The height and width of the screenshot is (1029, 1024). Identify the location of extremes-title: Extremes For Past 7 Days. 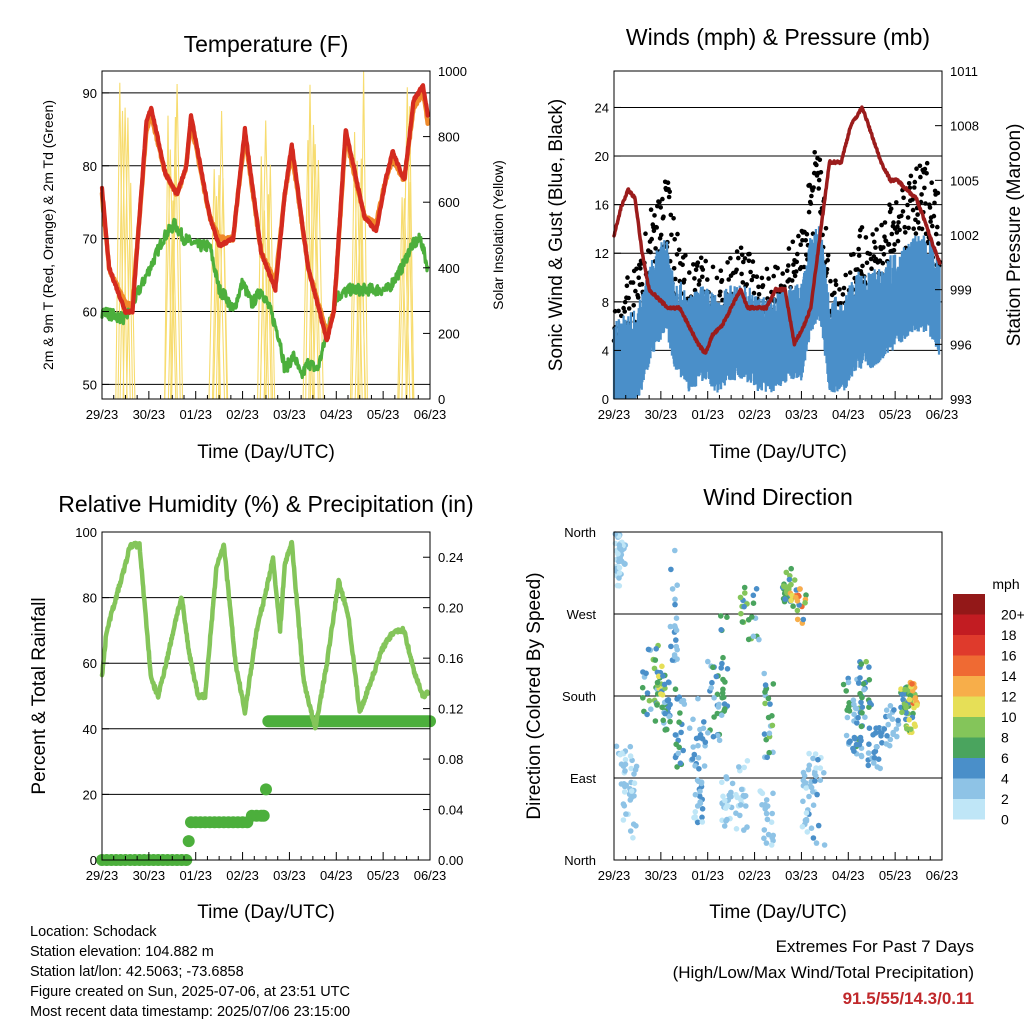
(874, 946).